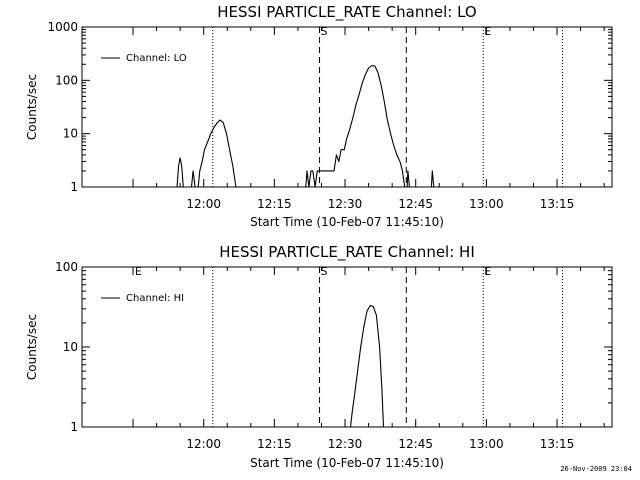 The height and width of the screenshot is (480, 640). I want to click on chart-title: HESSI PARTICLE_RATE Channel: HI, so click(347, 252).